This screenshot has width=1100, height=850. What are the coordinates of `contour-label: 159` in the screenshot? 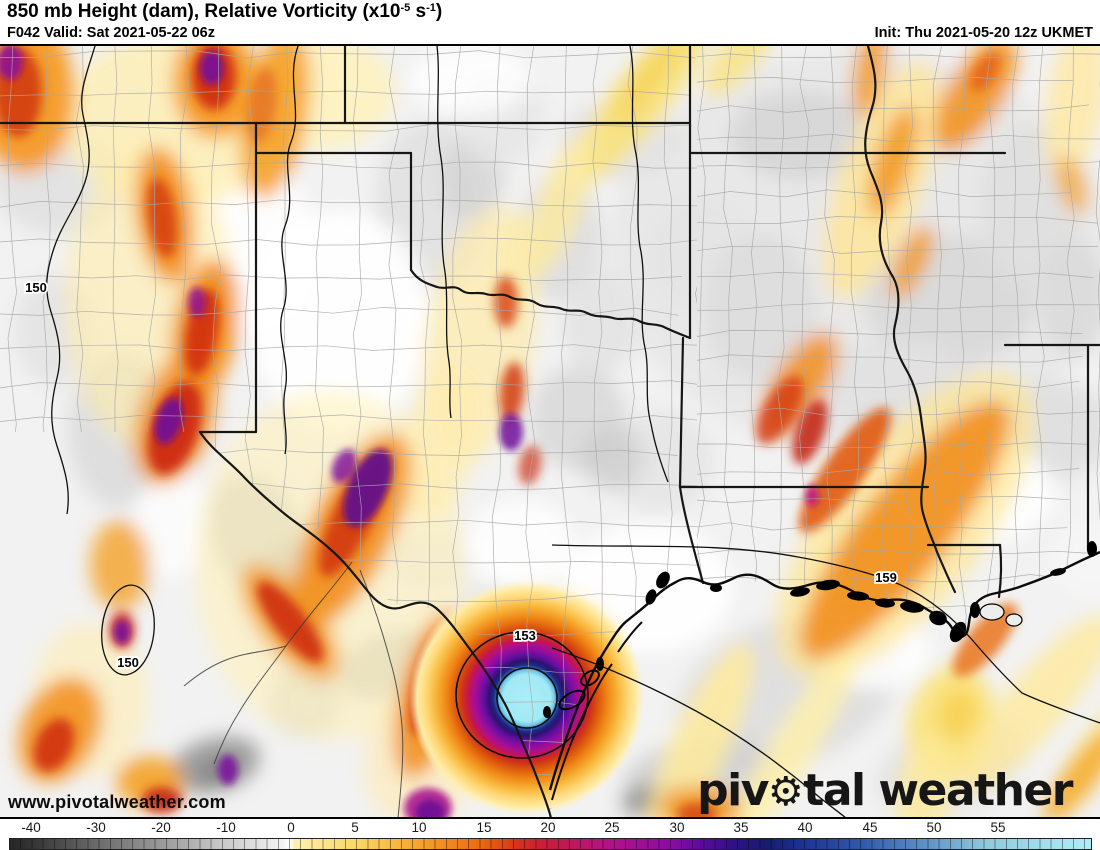 It's located at (886, 577).